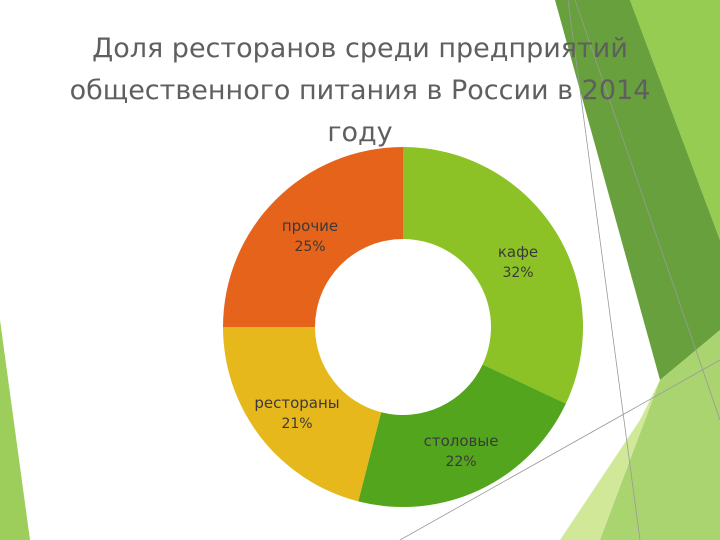 The image size is (720, 540). What do you see at coordinates (296, 403) in the screenshot?
I see `slice-label-name-2: рестораны` at bounding box center [296, 403].